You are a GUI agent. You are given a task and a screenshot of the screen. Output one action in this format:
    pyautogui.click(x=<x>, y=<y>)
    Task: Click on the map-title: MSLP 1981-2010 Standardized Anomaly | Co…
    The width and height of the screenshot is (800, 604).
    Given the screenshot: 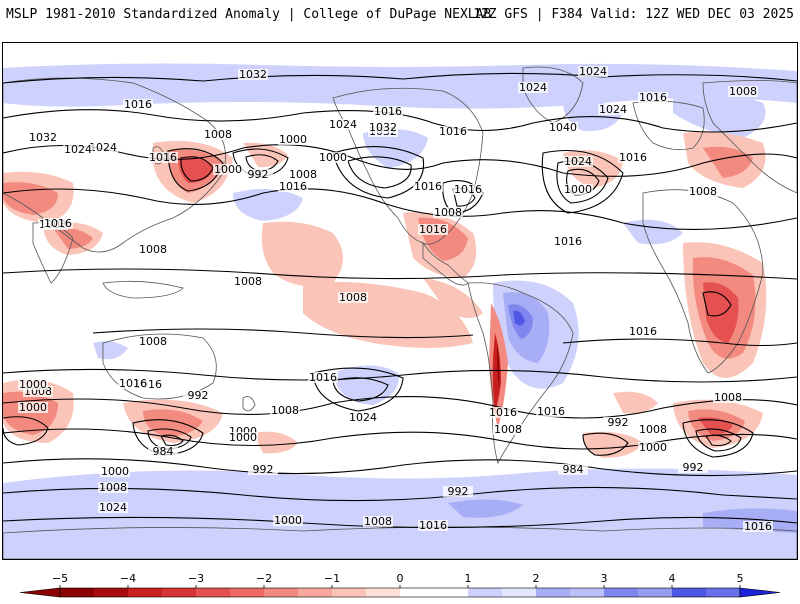 What is the action you would take?
    pyautogui.click(x=249, y=14)
    